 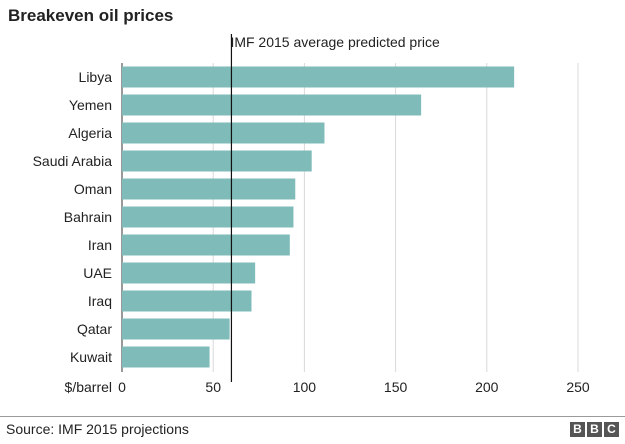 What do you see at coordinates (305, 387) in the screenshot?
I see `x-tick-label: 100` at bounding box center [305, 387].